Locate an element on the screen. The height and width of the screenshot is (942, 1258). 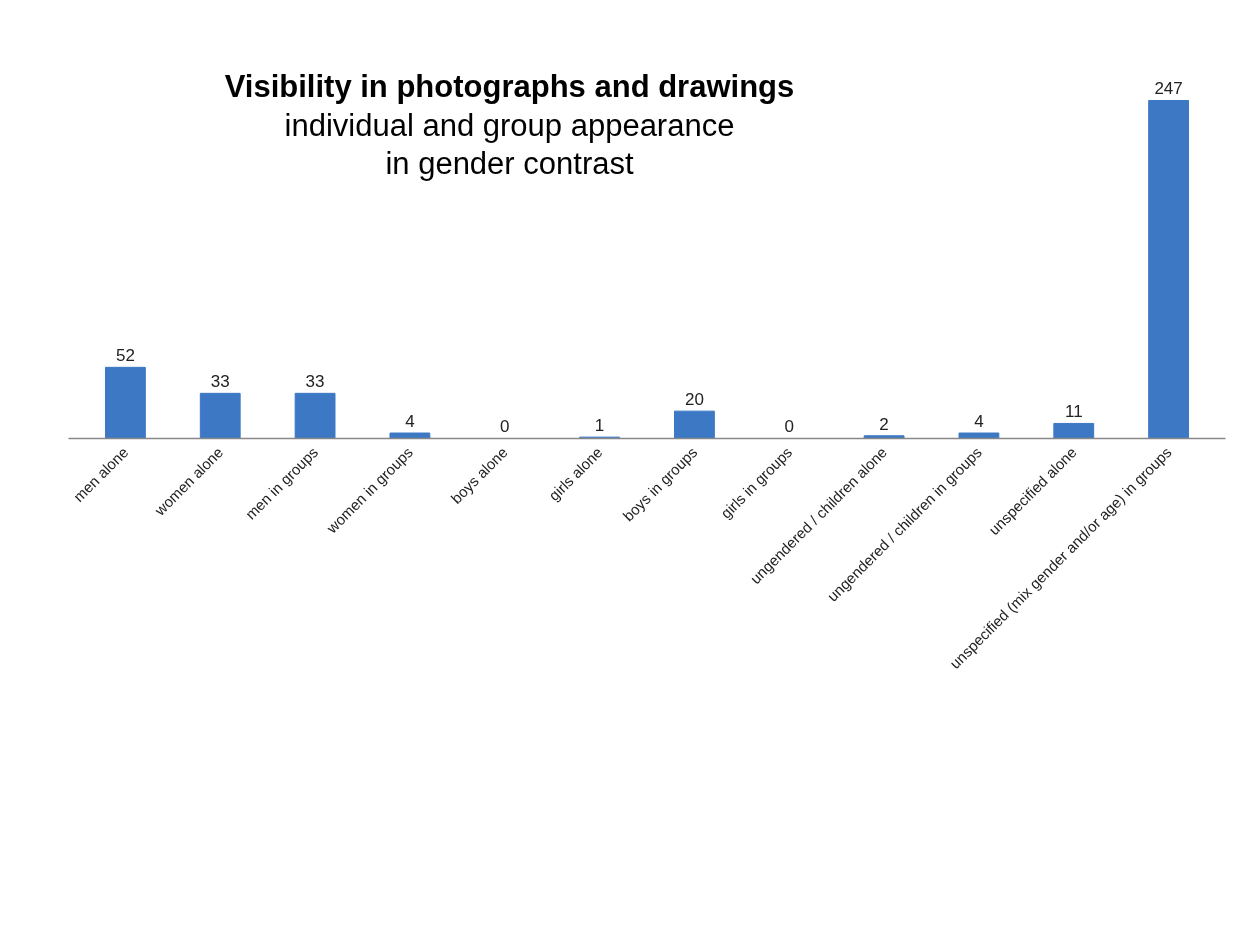
data-label: 11 is located at coordinates (1073, 412).